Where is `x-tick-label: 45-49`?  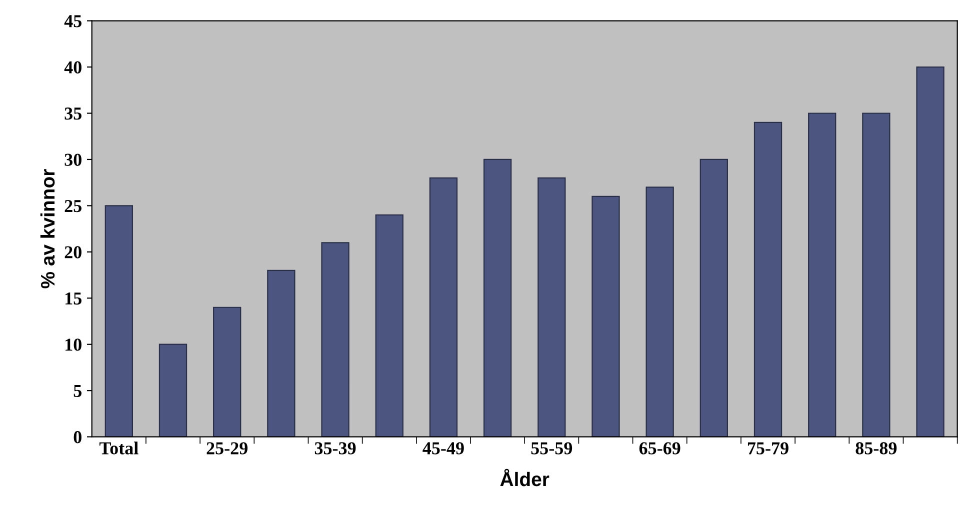
x-tick-label: 45-49 is located at coordinates (443, 448).